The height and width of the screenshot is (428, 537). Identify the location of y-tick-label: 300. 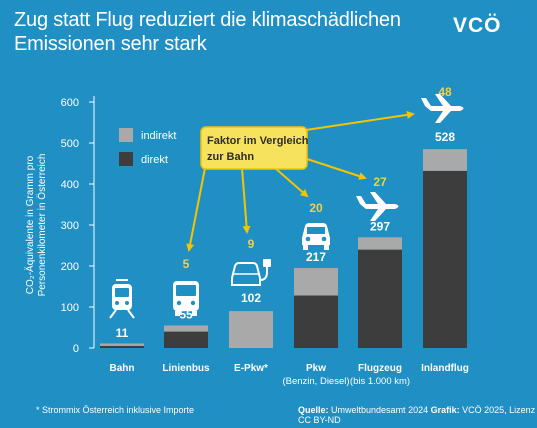
(70, 226).